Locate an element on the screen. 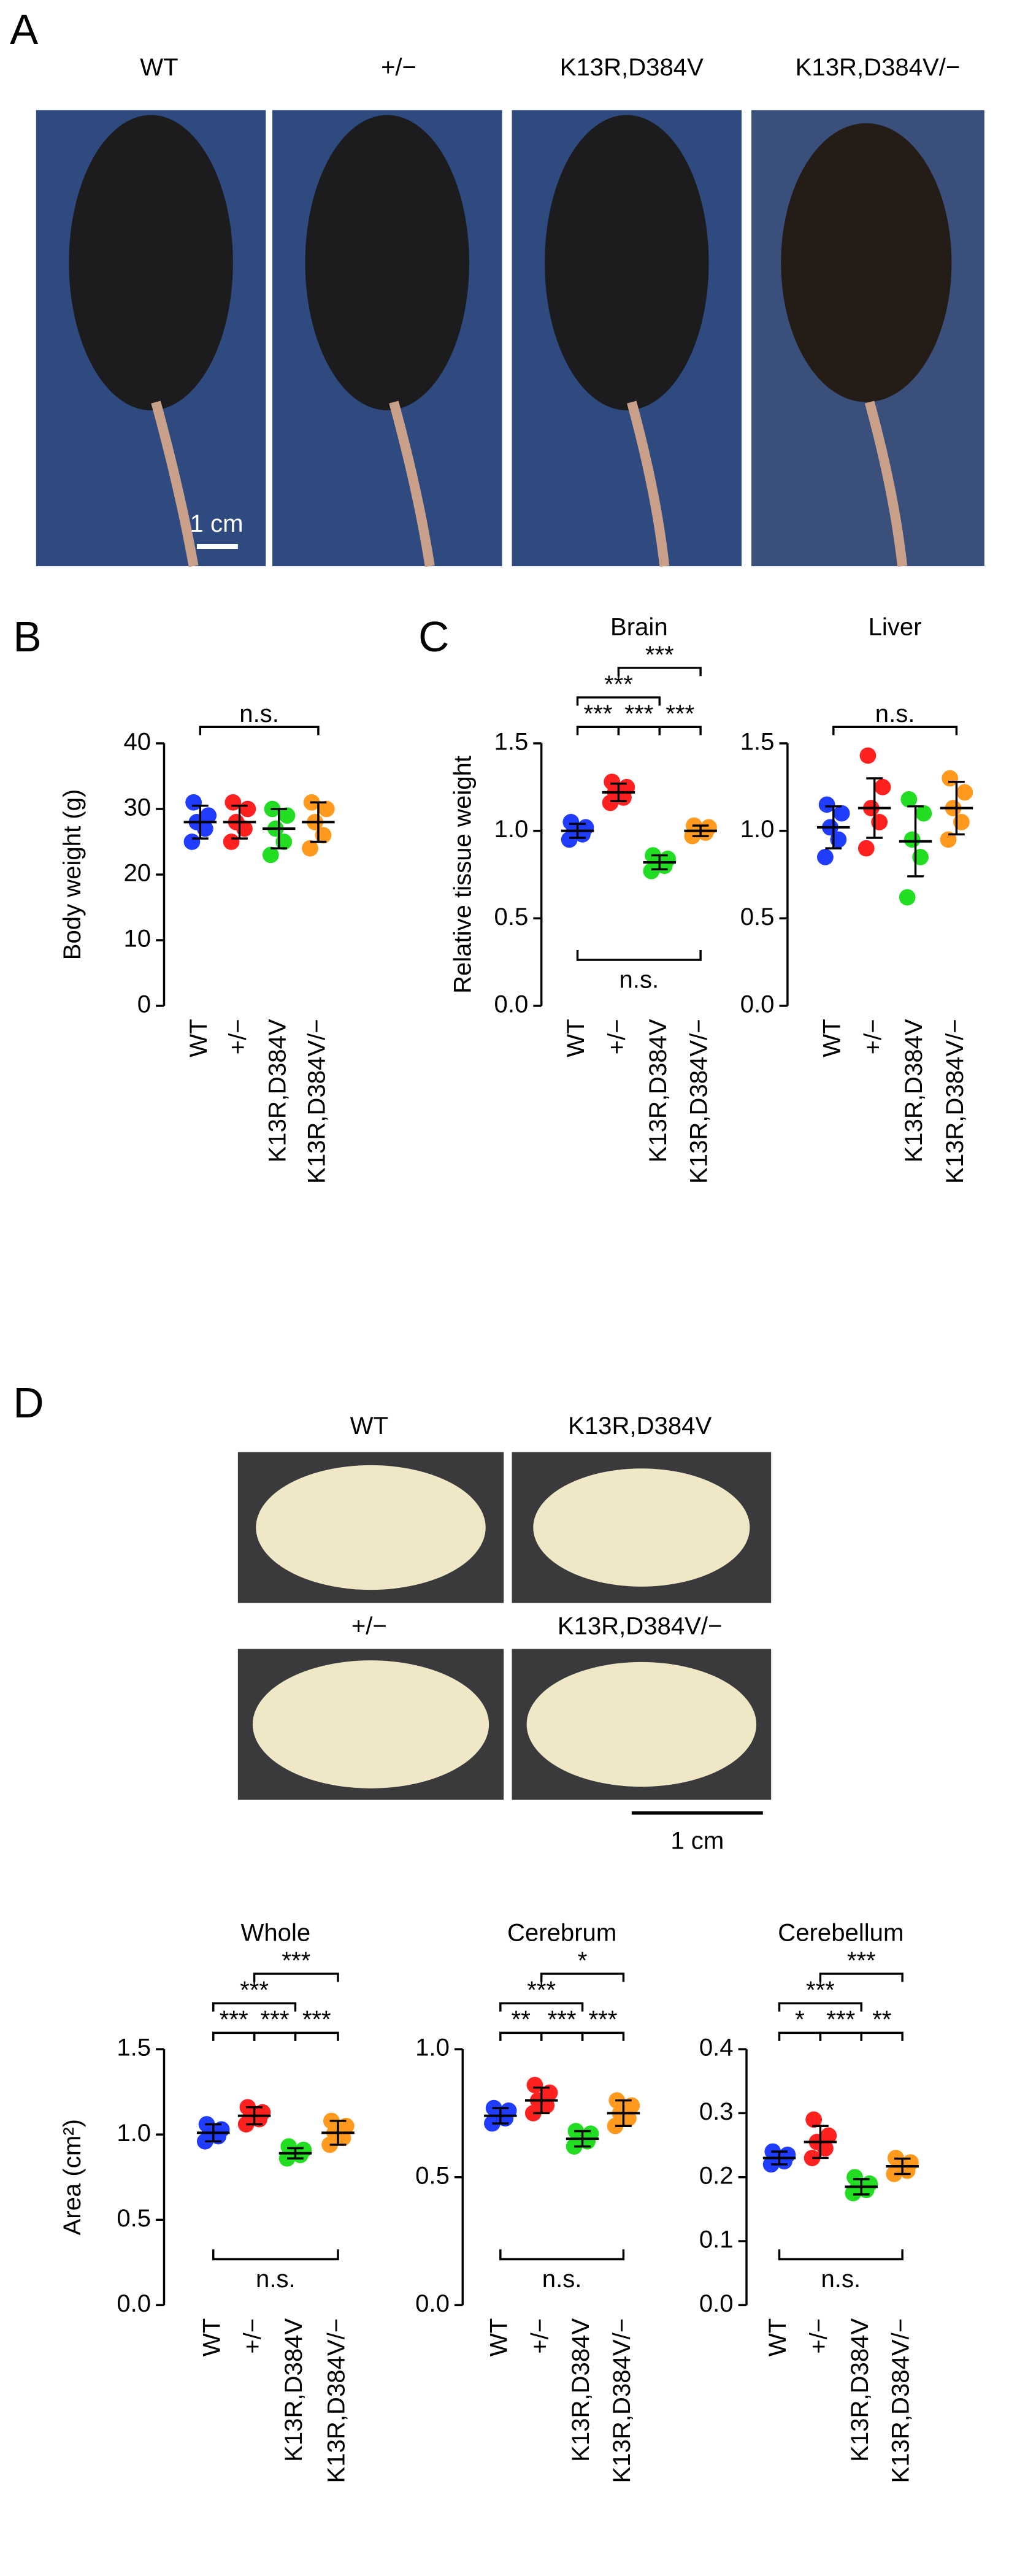  y-axis-label: Area (cm²) is located at coordinates (72, 2177).